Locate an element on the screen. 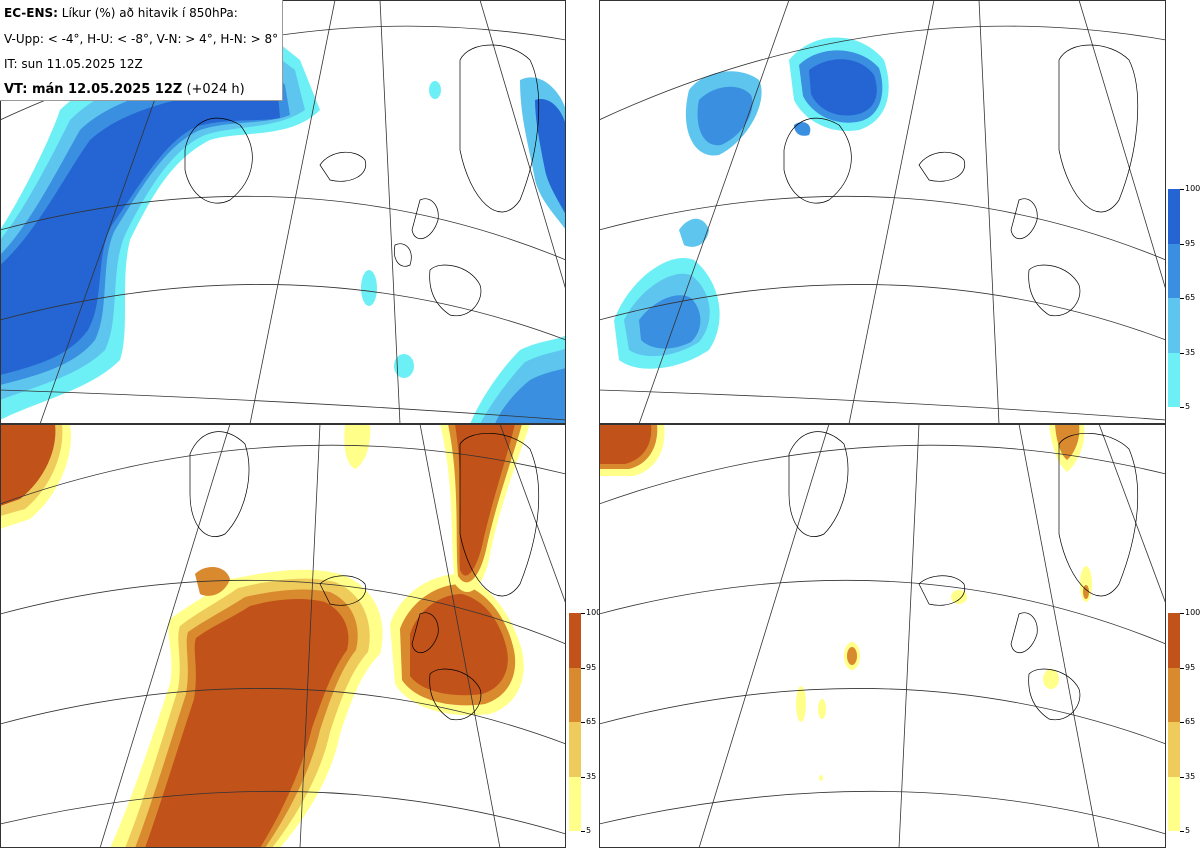  valid-rest: (+024 h) is located at coordinates (213, 89).